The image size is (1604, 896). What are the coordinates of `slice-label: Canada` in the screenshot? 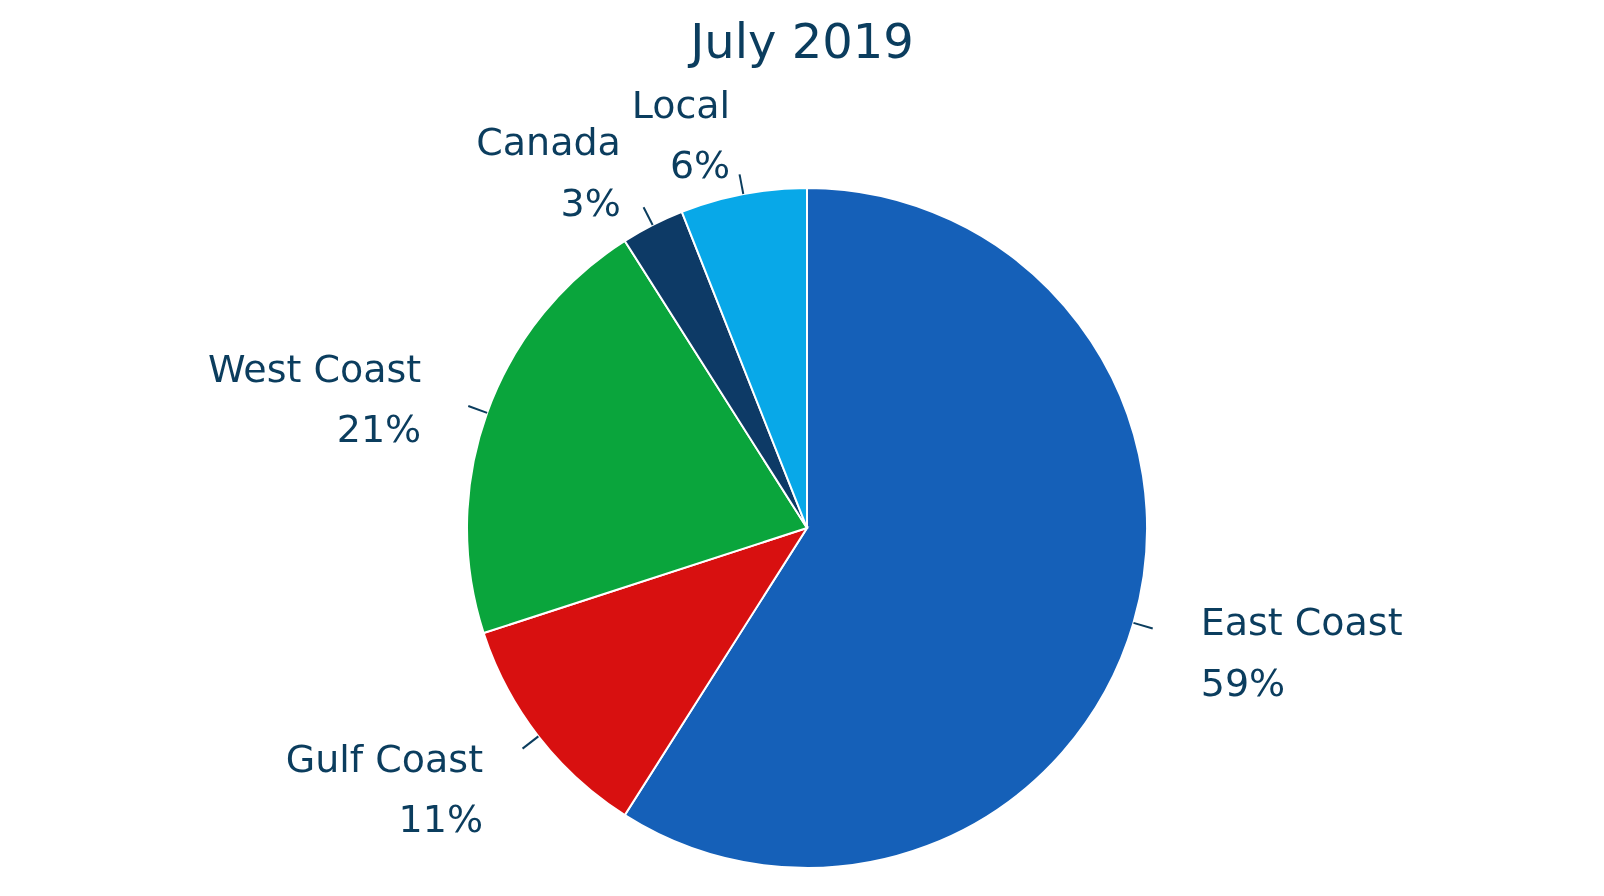 It's located at (548, 142).